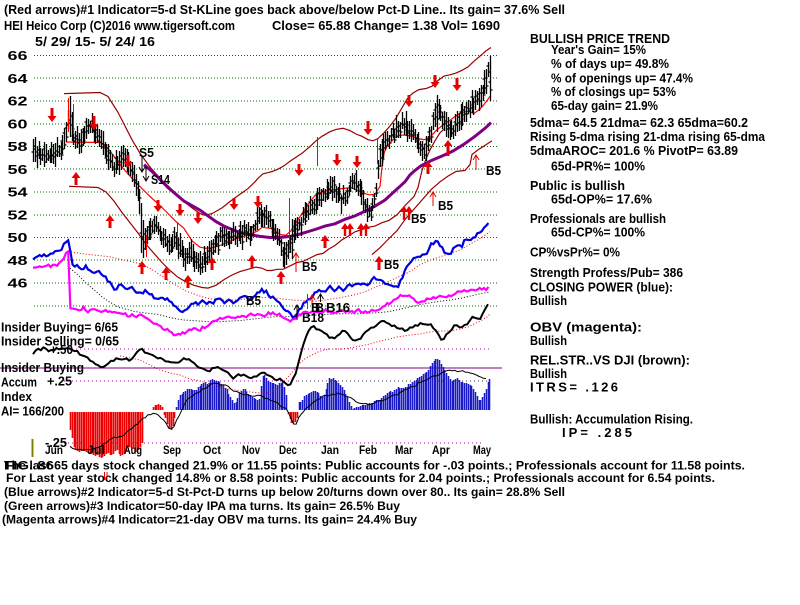 This screenshot has width=800, height=605. I want to click on svg-text: 65d-CP%= 100%, so click(598, 231).